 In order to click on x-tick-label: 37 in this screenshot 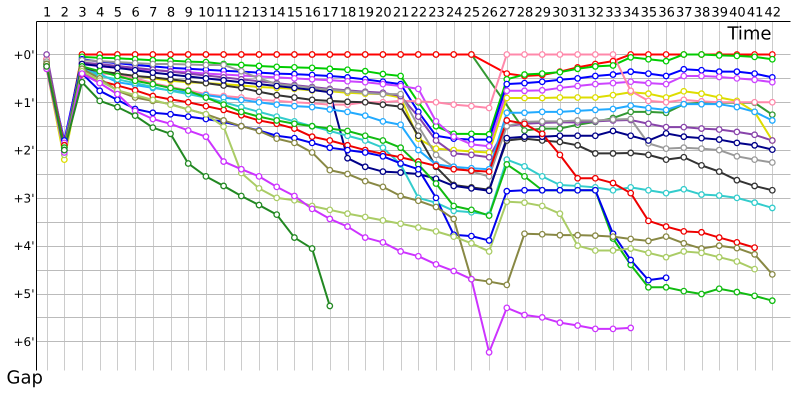, I will do `click(684, 13)`.